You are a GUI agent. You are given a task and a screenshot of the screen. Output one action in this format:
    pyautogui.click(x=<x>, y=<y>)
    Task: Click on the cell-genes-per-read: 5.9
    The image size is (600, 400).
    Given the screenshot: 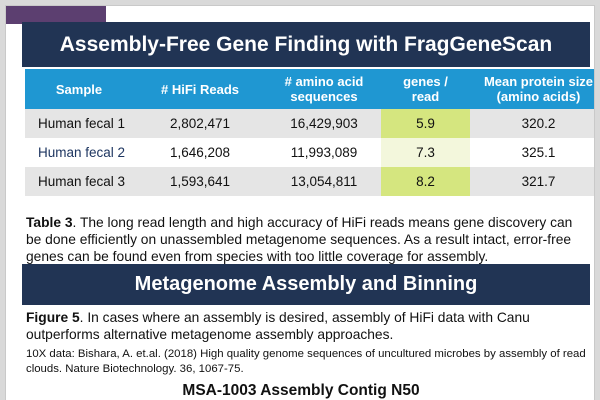 What is the action you would take?
    pyautogui.click(x=425, y=123)
    